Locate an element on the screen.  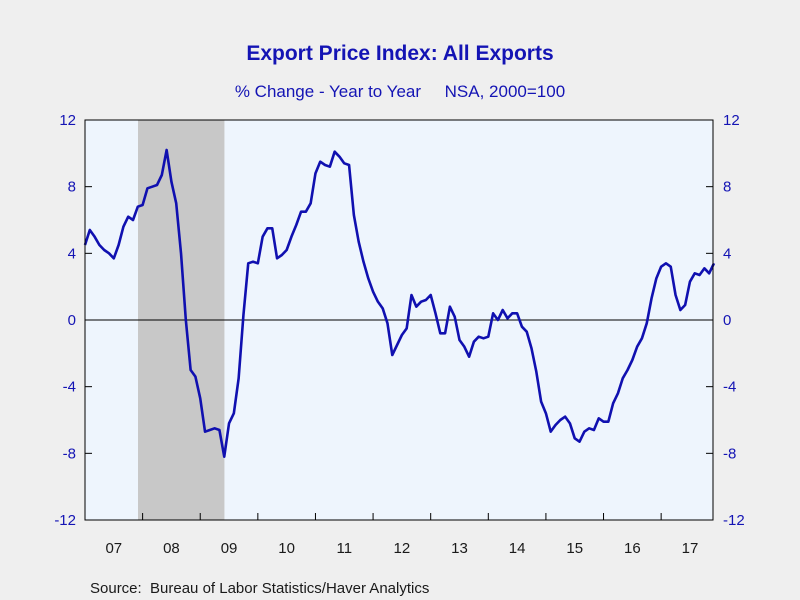
xtick-label: 13 is located at coordinates (459, 548).